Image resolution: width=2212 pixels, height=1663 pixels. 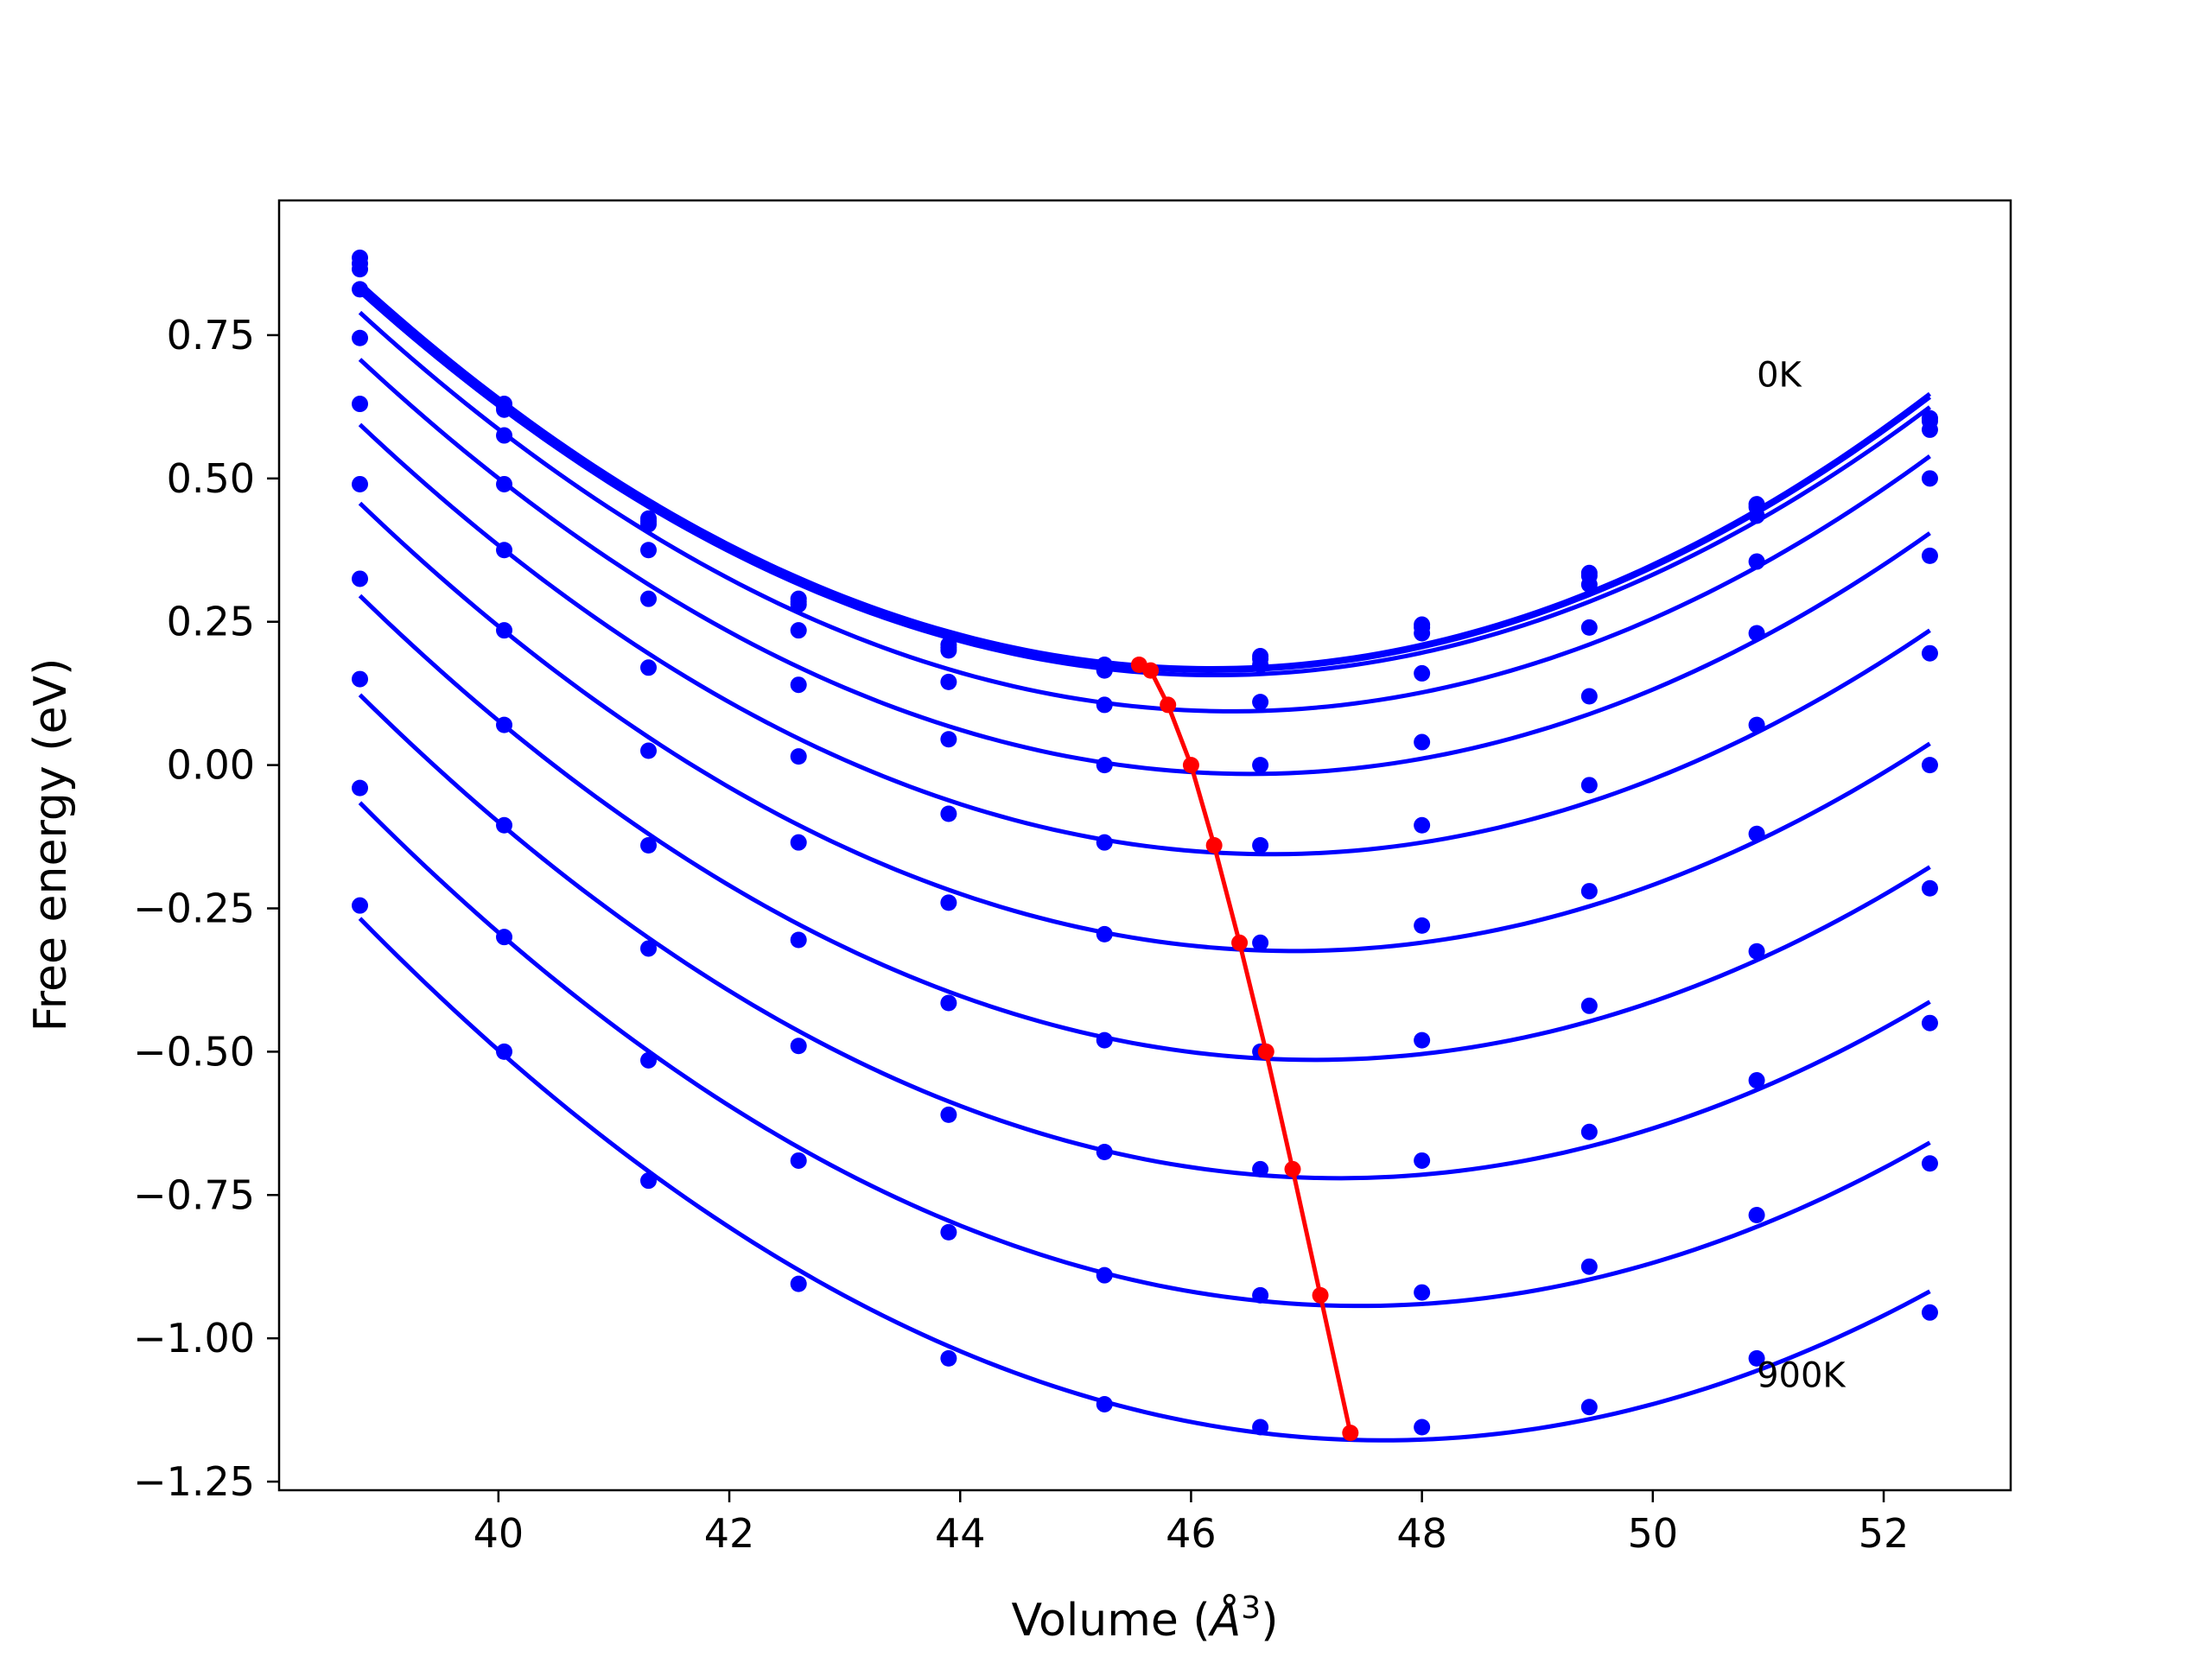 What do you see at coordinates (211, 336) in the screenshot?
I see `y-tick-label: 0.75` at bounding box center [211, 336].